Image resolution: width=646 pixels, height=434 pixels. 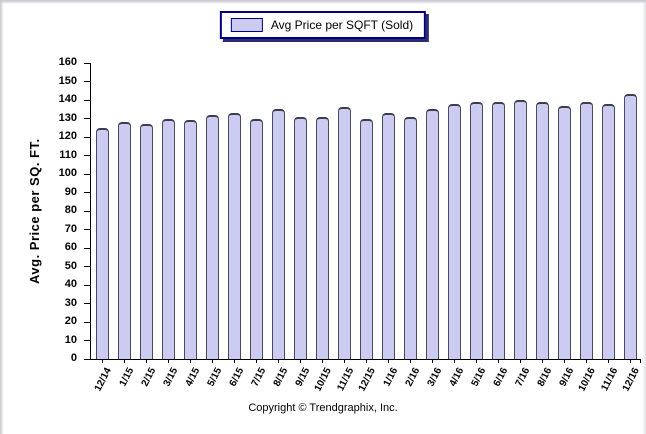 What do you see at coordinates (148, 377) in the screenshot?
I see `x-axis-tick-label: 2/15` at bounding box center [148, 377].